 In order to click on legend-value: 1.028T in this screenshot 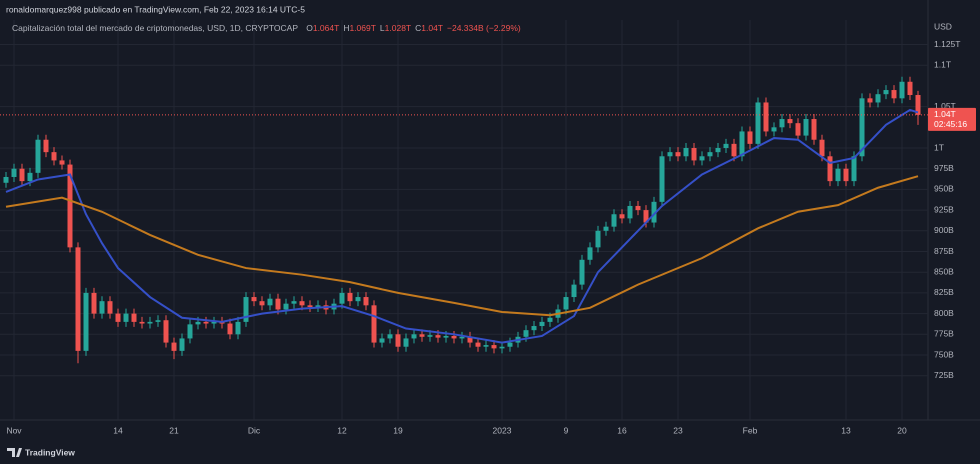, I will do `click(398, 28)`.